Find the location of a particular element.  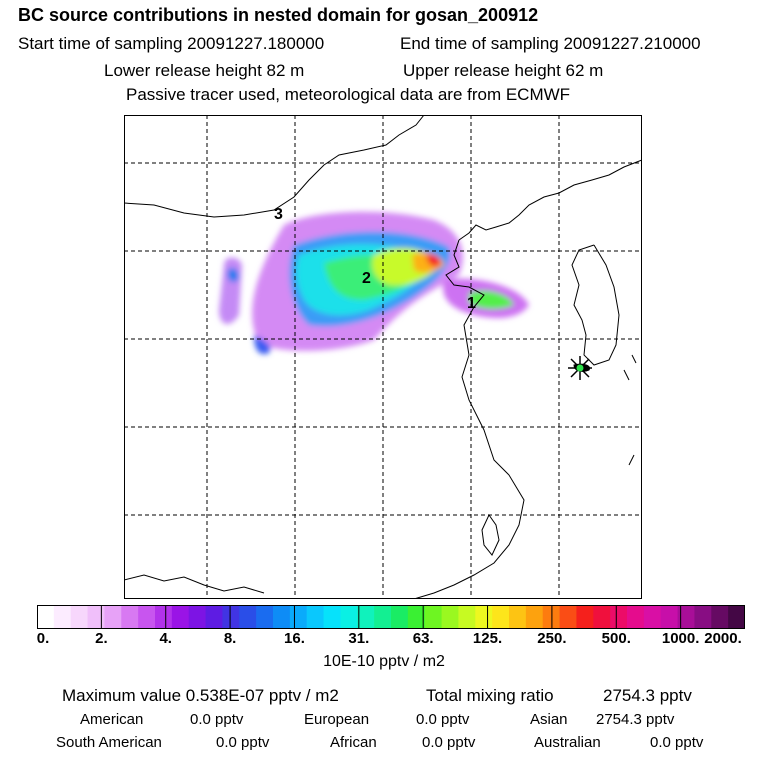

region-american-name: American is located at coordinates (112, 719).